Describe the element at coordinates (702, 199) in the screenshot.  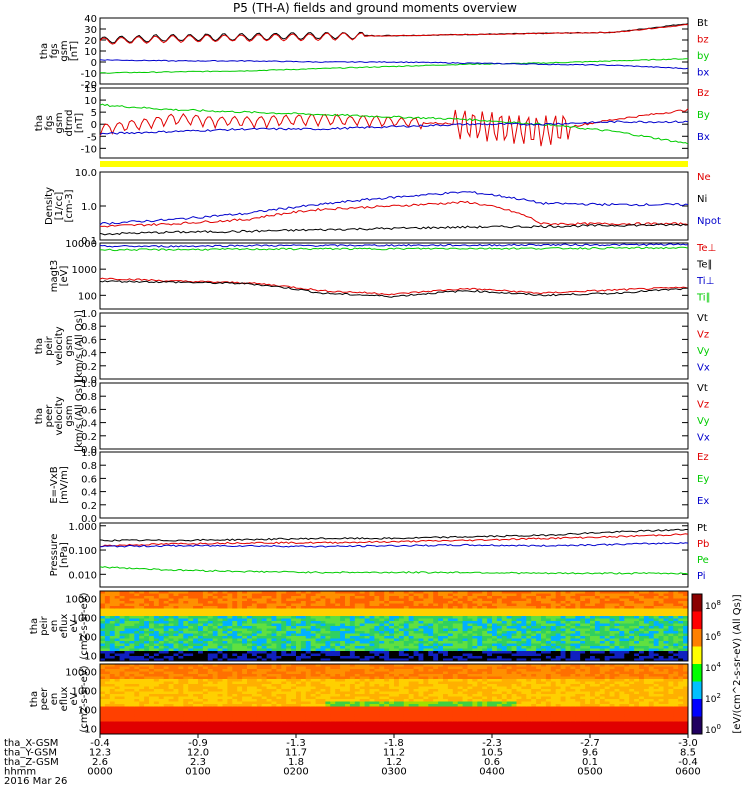
I see `legend-ni: Ni` at that location.